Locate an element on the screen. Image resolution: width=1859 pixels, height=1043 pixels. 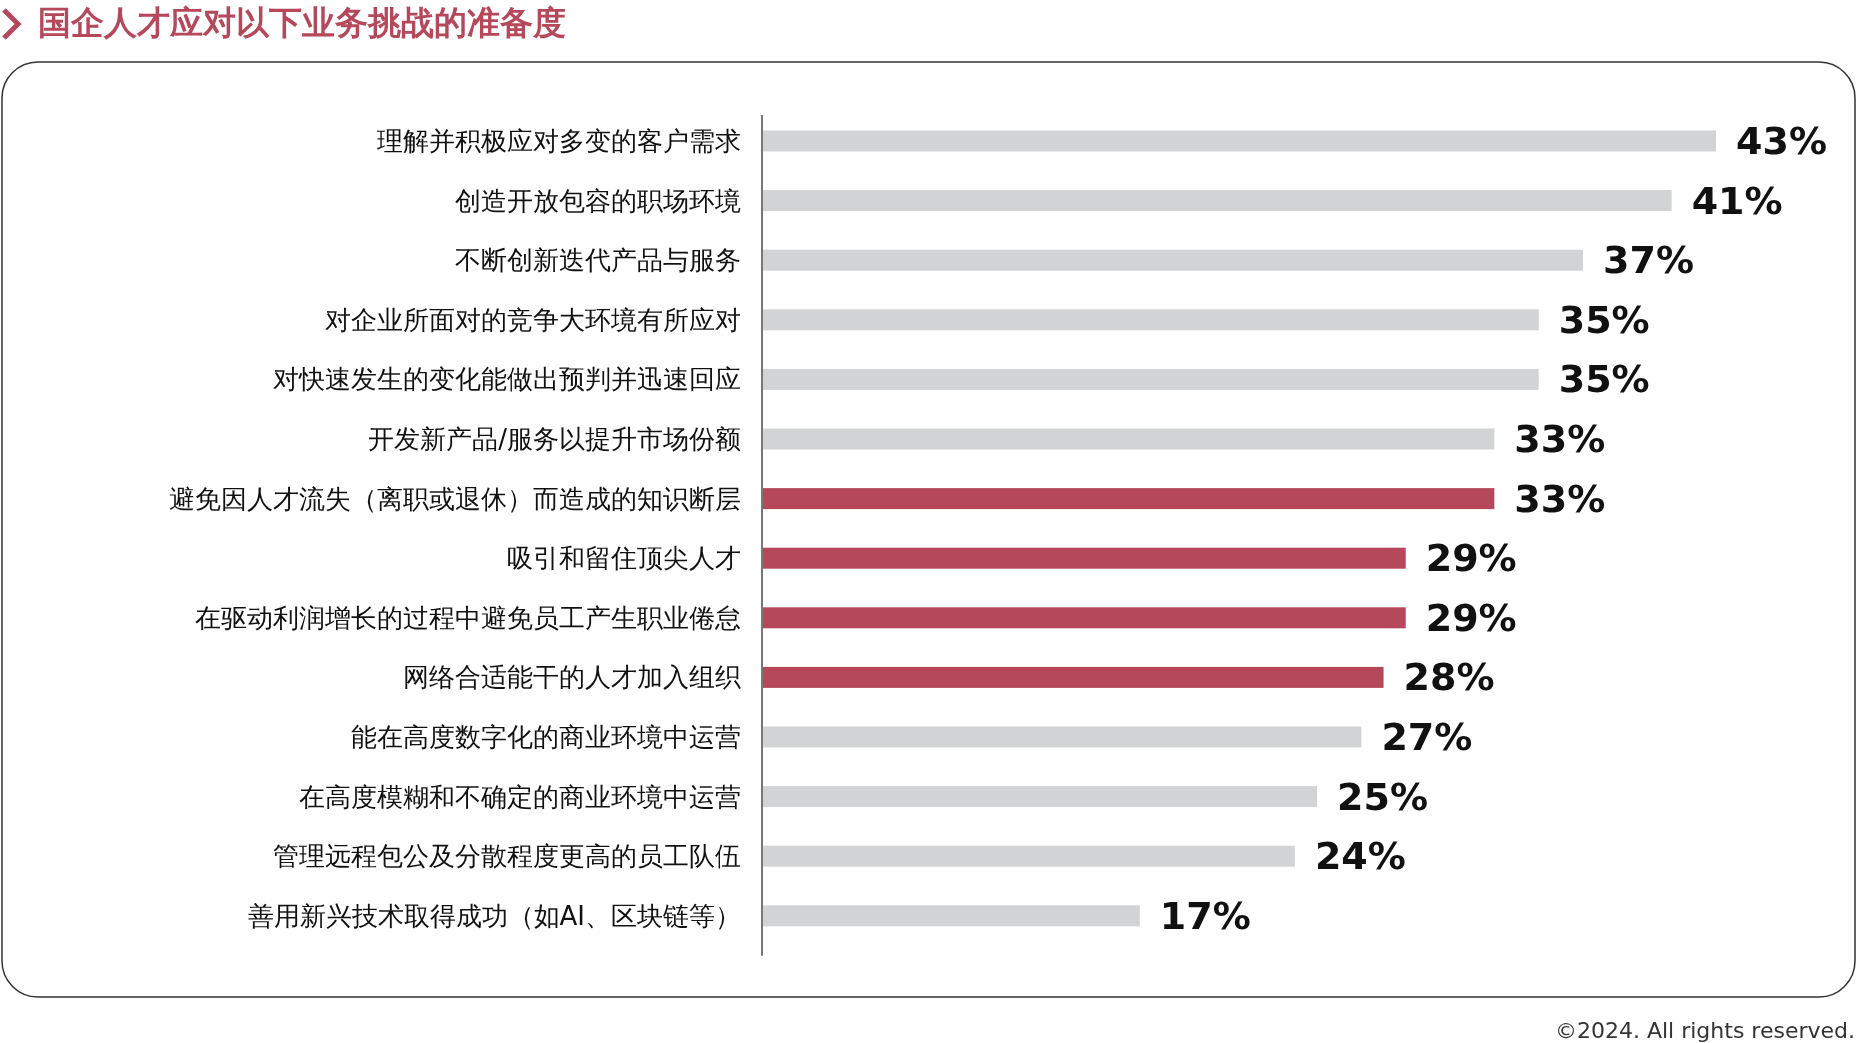
y-tick-label: 避免因人才流失（离职或退休）而造成的知识断层 is located at coordinates (455, 498).